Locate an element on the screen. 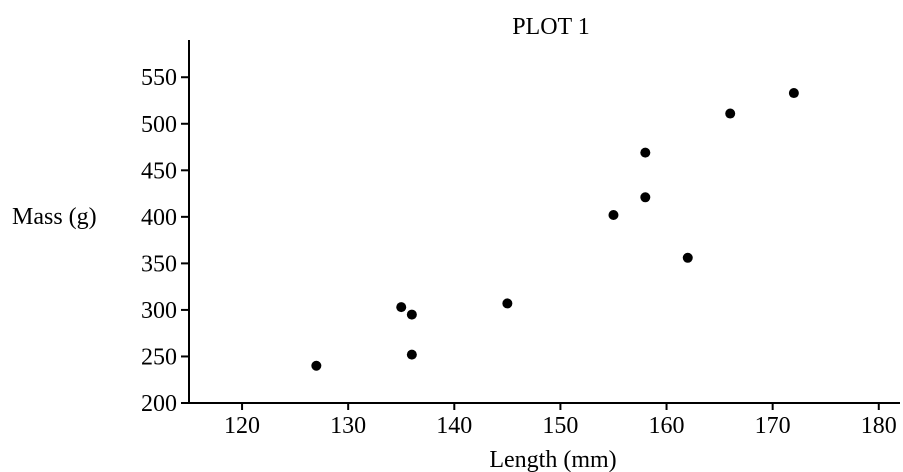 The width and height of the screenshot is (903, 472). x-axis-title: Length (mm) is located at coordinates (552, 459).